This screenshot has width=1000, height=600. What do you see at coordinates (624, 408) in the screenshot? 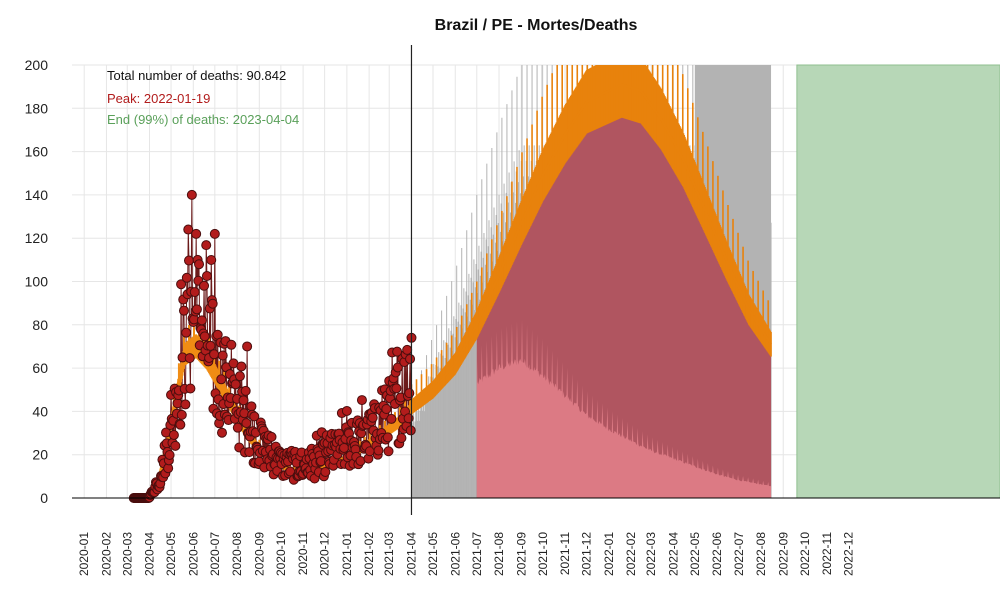
I see `lower-projection-area` at bounding box center [624, 408].